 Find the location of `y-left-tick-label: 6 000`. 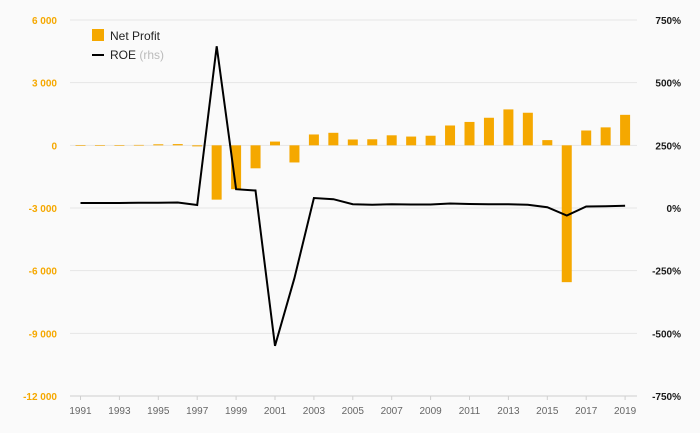

y-left-tick-label: 6 000 is located at coordinates (44, 21).